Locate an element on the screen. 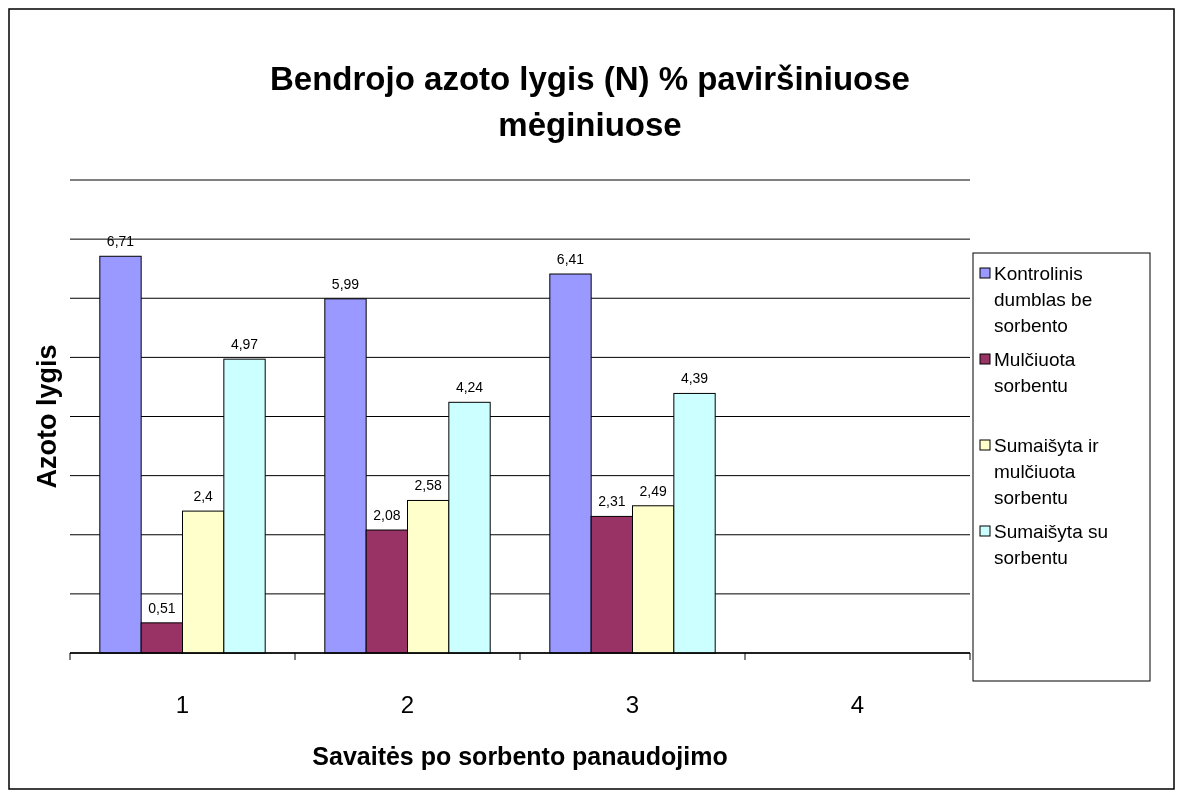 The width and height of the screenshot is (1183, 798). data-label: 5,99 is located at coordinates (345, 283).